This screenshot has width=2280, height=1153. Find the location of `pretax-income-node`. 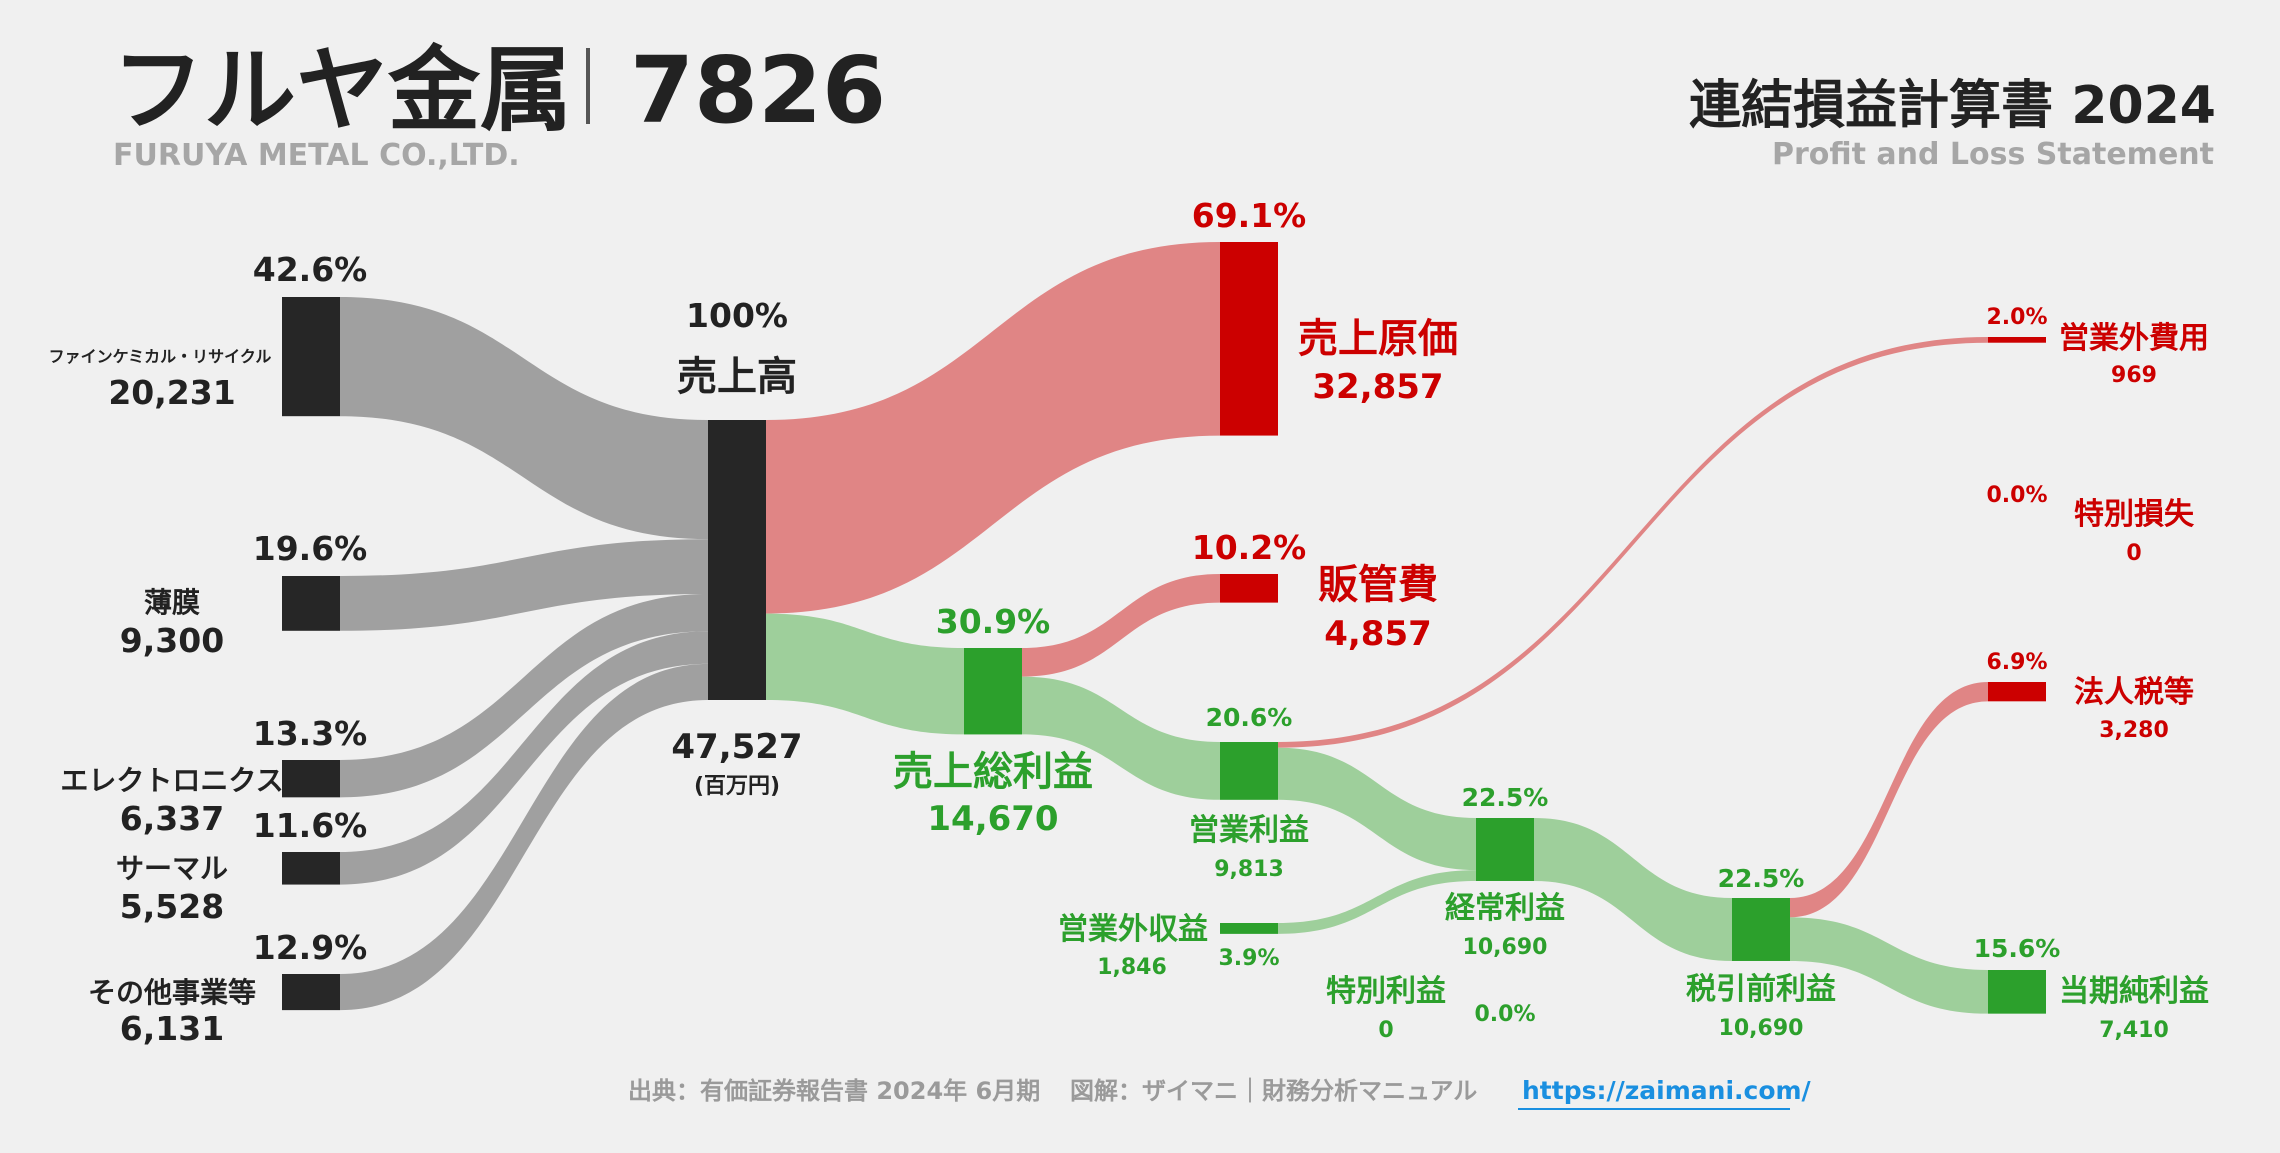

pretax-income-node is located at coordinates (1761, 929).